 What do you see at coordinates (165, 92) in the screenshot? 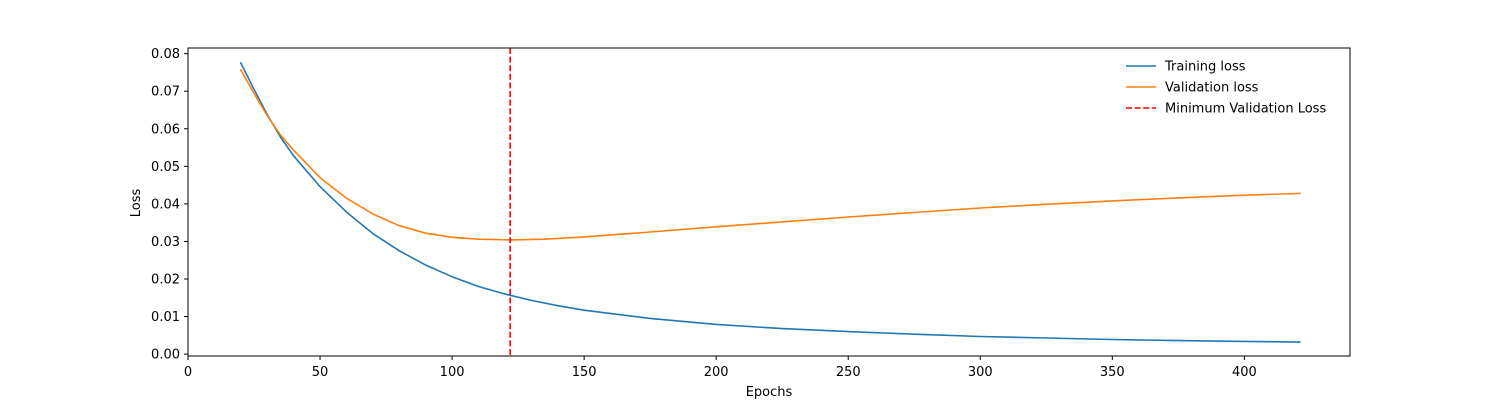
I see `y-tick-label: 0.07` at bounding box center [165, 92].